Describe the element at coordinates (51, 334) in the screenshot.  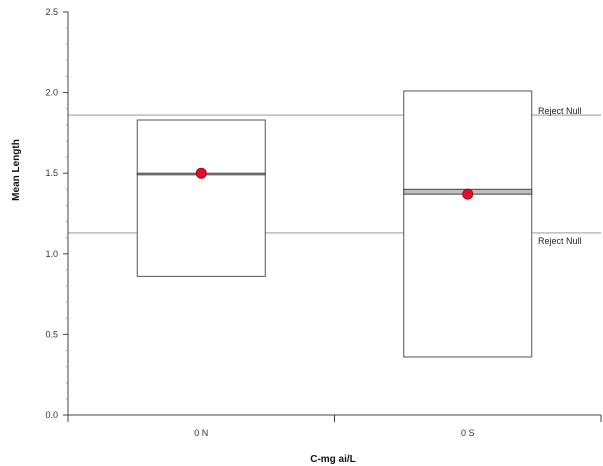
I see `y-tick-label: 0.5` at that location.